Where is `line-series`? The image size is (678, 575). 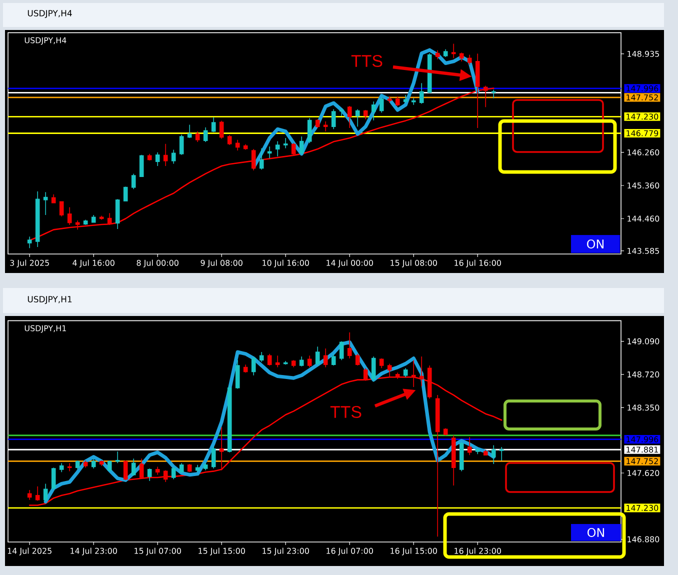 line-series is located at coordinates (366, 108).